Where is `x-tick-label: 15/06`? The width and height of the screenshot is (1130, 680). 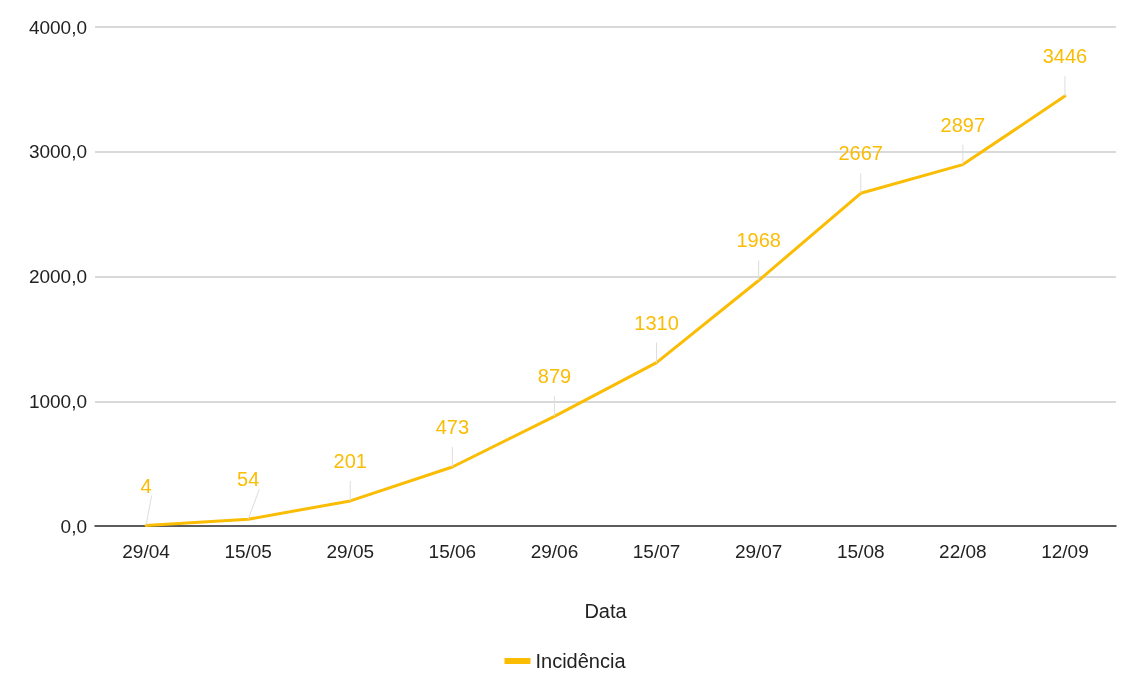 x-tick-label: 15/06 is located at coordinates (452, 551).